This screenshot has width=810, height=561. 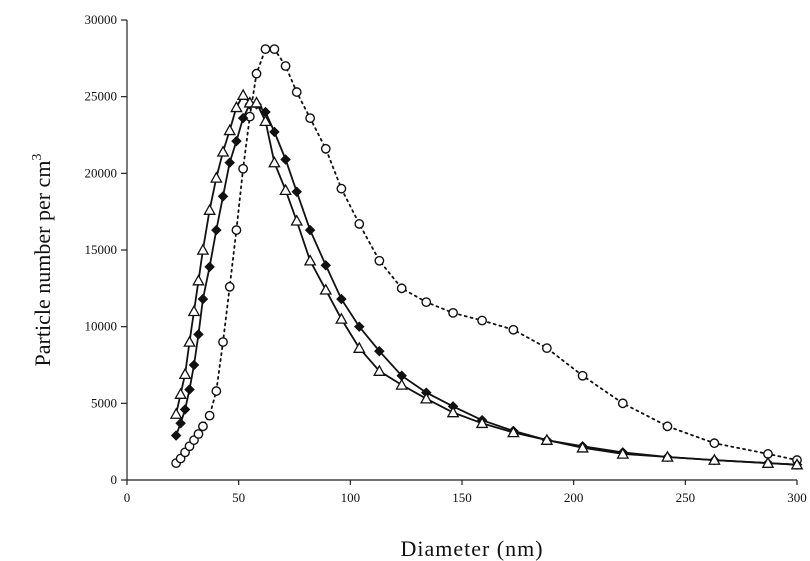 I want to click on y-axis-title-text: Particle number per cm, so click(x=42, y=264).